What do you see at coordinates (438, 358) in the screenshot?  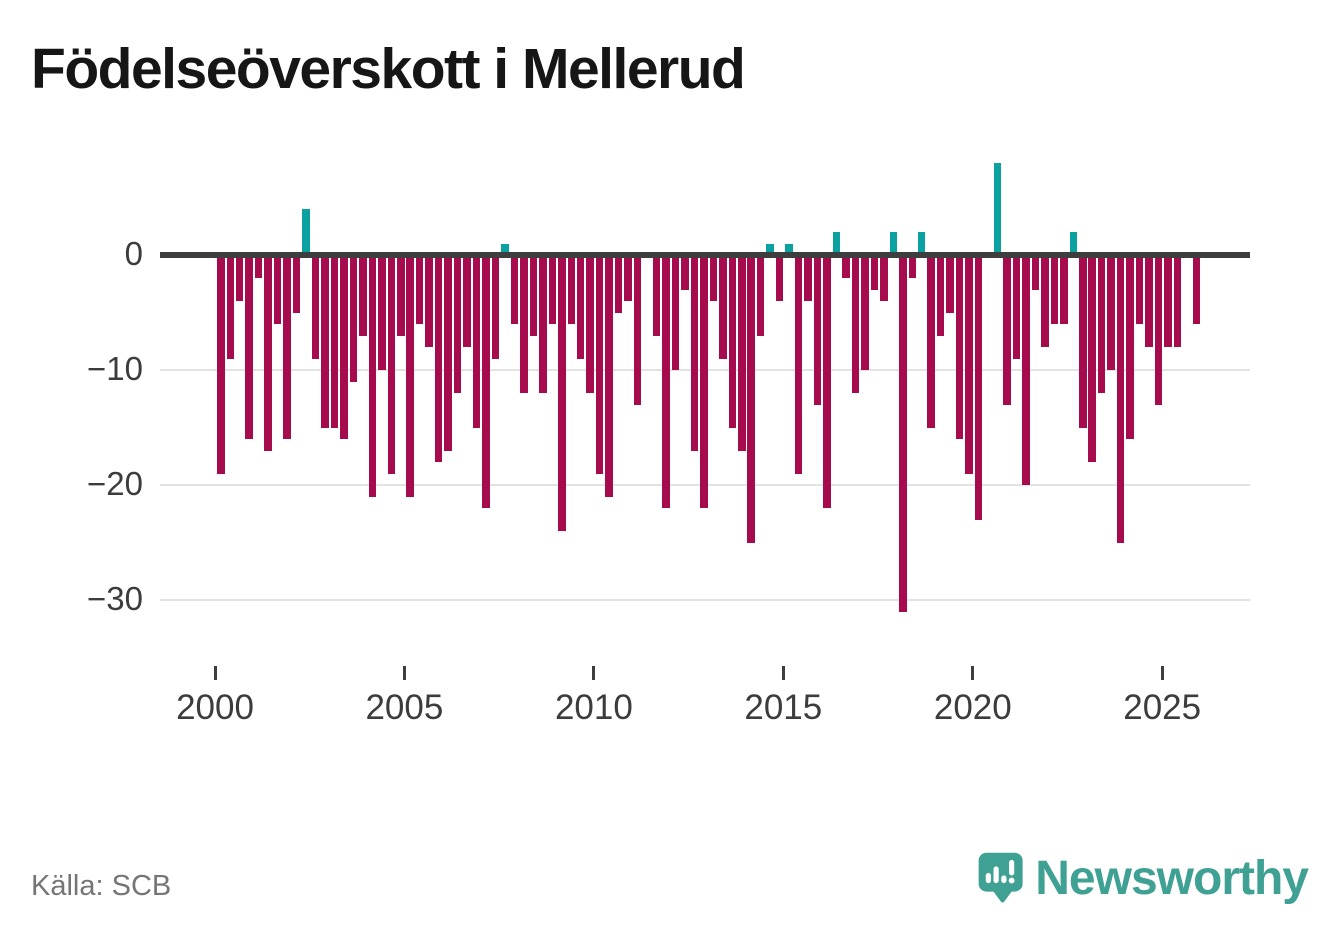 I see `bar-2005Q4` at bounding box center [438, 358].